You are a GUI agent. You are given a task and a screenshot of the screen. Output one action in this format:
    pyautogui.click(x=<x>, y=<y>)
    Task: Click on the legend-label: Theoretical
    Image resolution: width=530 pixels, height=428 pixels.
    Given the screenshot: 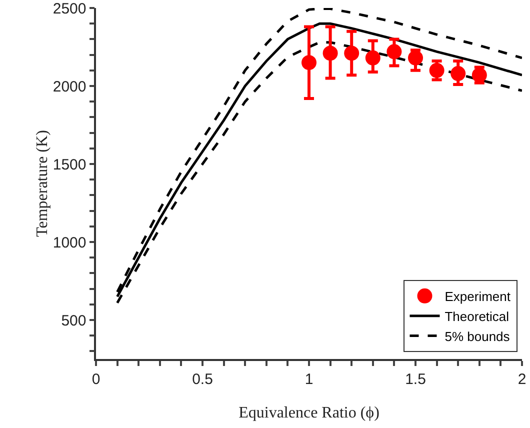 What is the action you would take?
    pyautogui.click(x=477, y=316)
    